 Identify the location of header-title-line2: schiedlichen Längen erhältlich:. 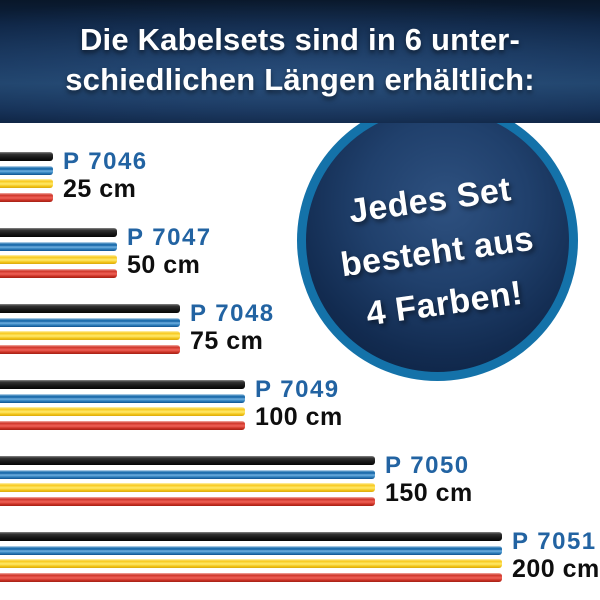
(300, 79).